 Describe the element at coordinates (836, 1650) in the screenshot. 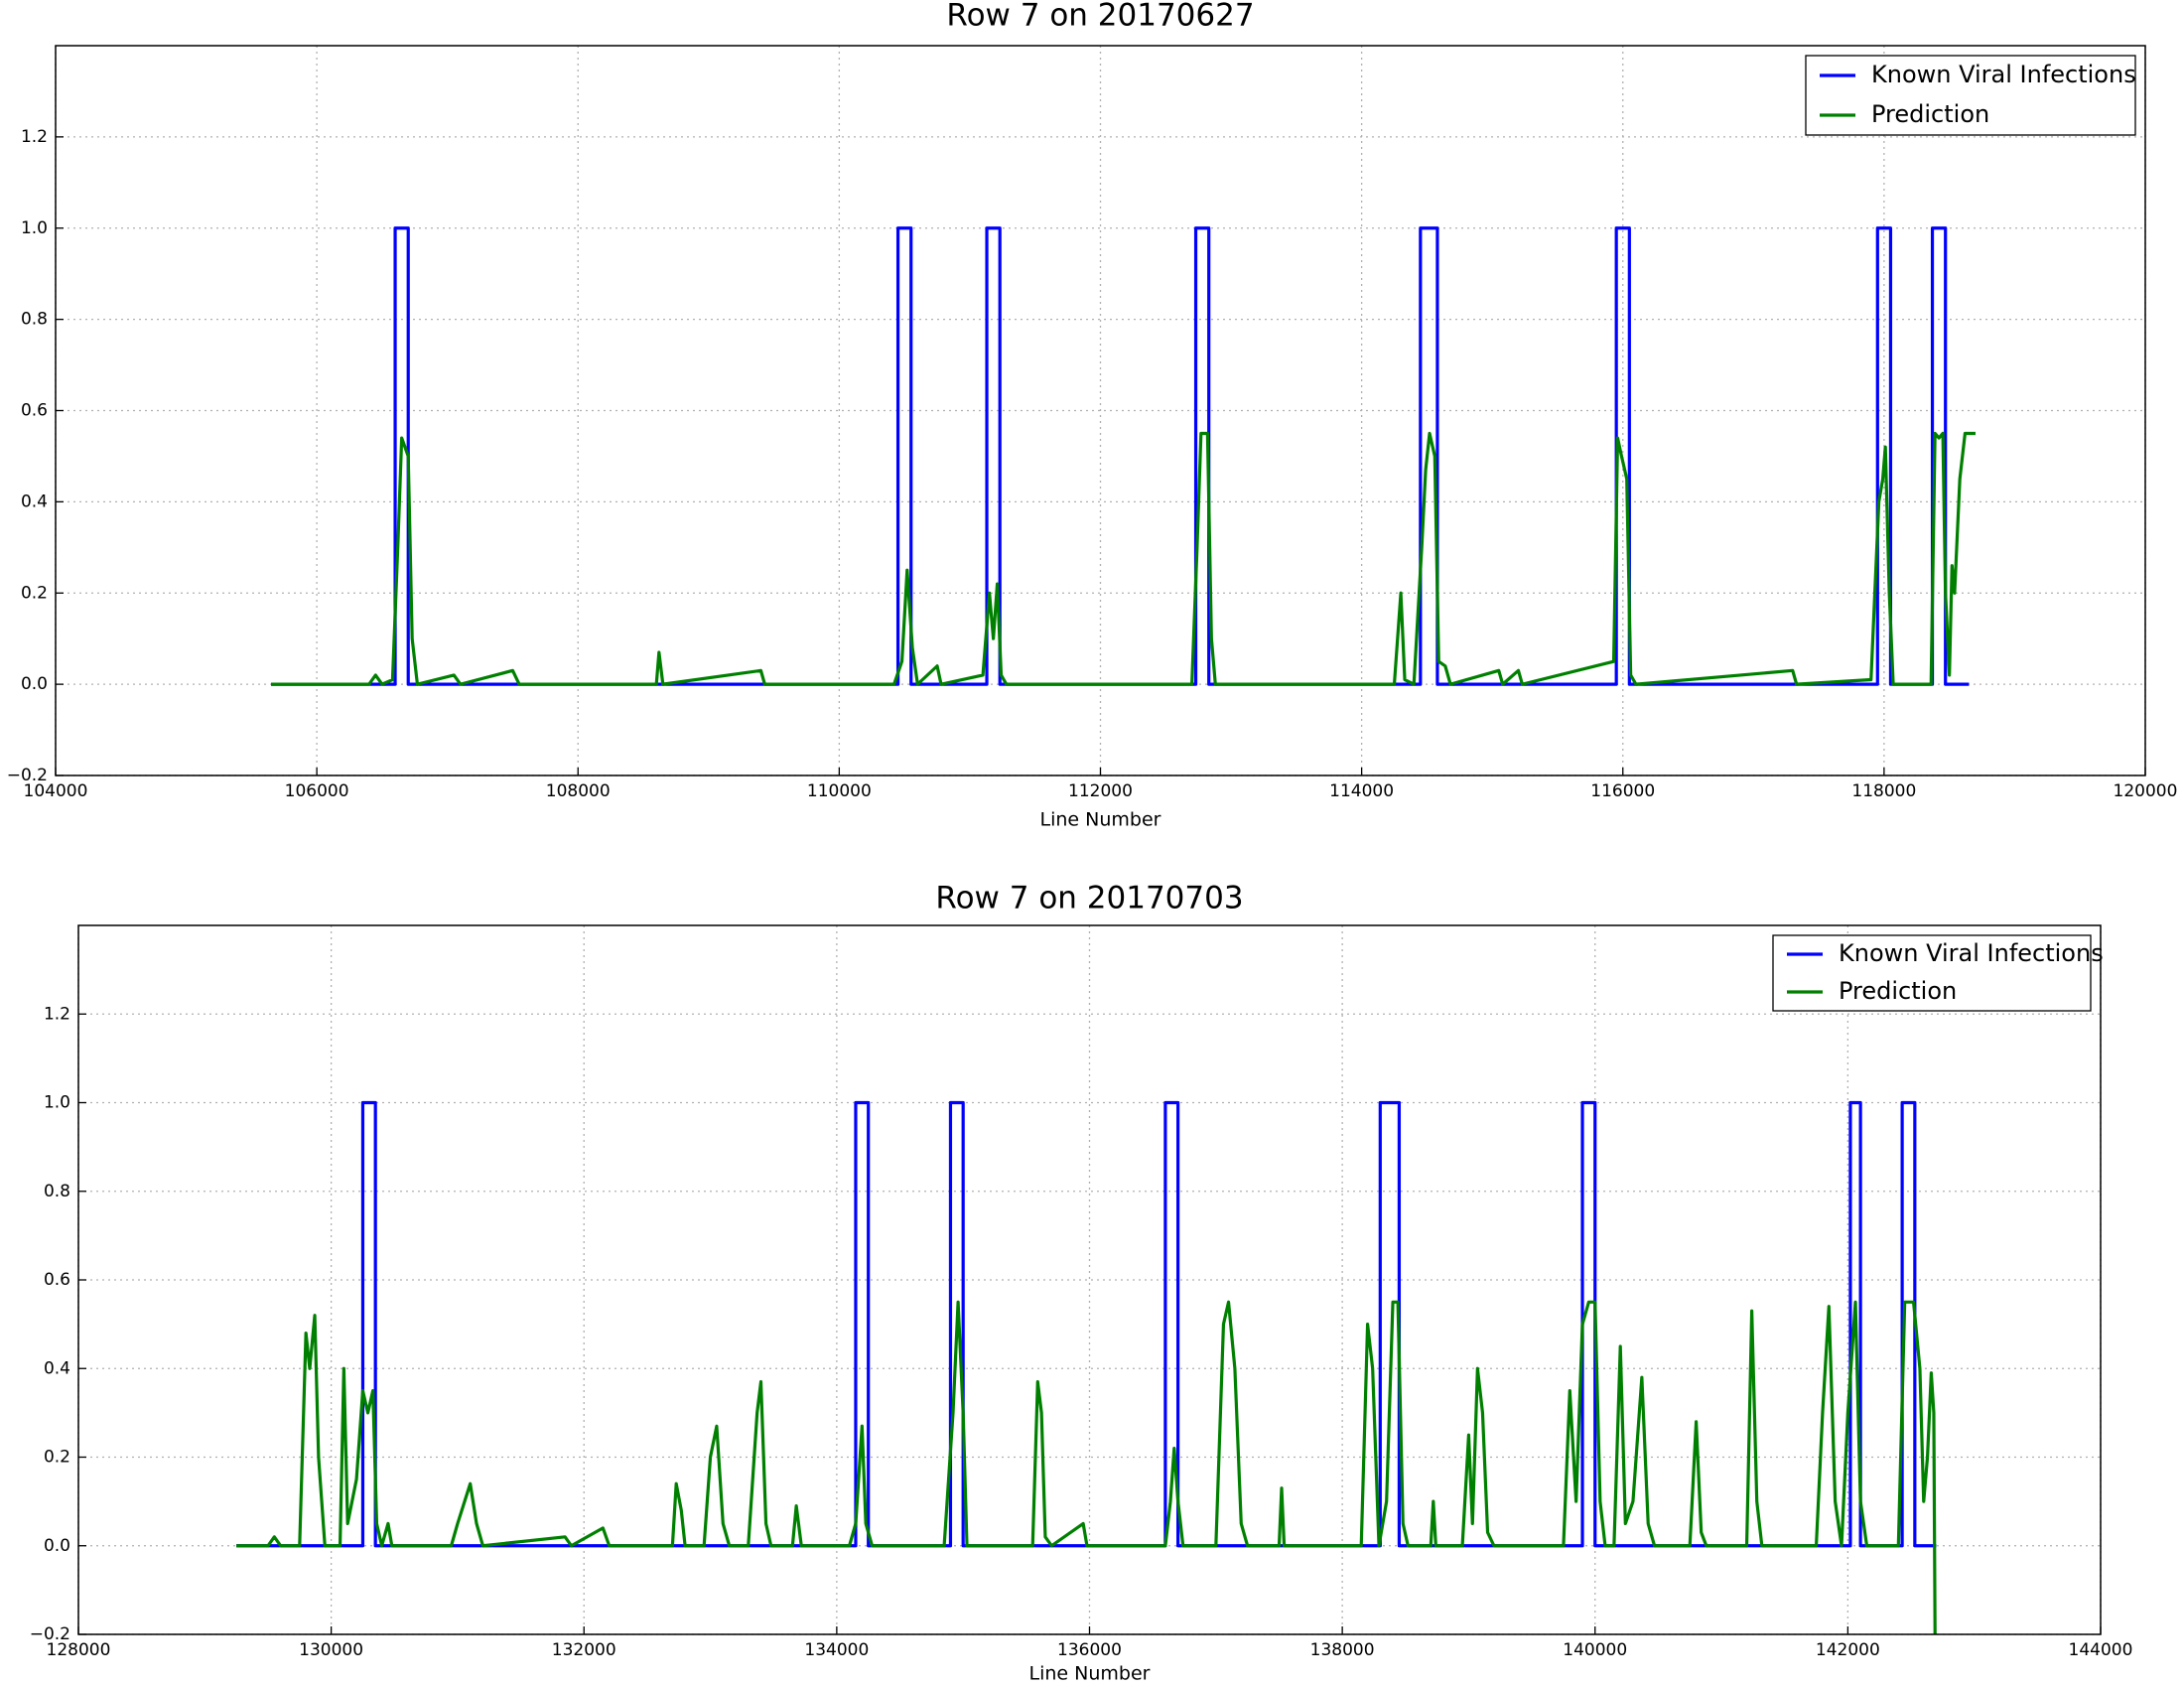

I see `x-tick-label: 134000` at that location.